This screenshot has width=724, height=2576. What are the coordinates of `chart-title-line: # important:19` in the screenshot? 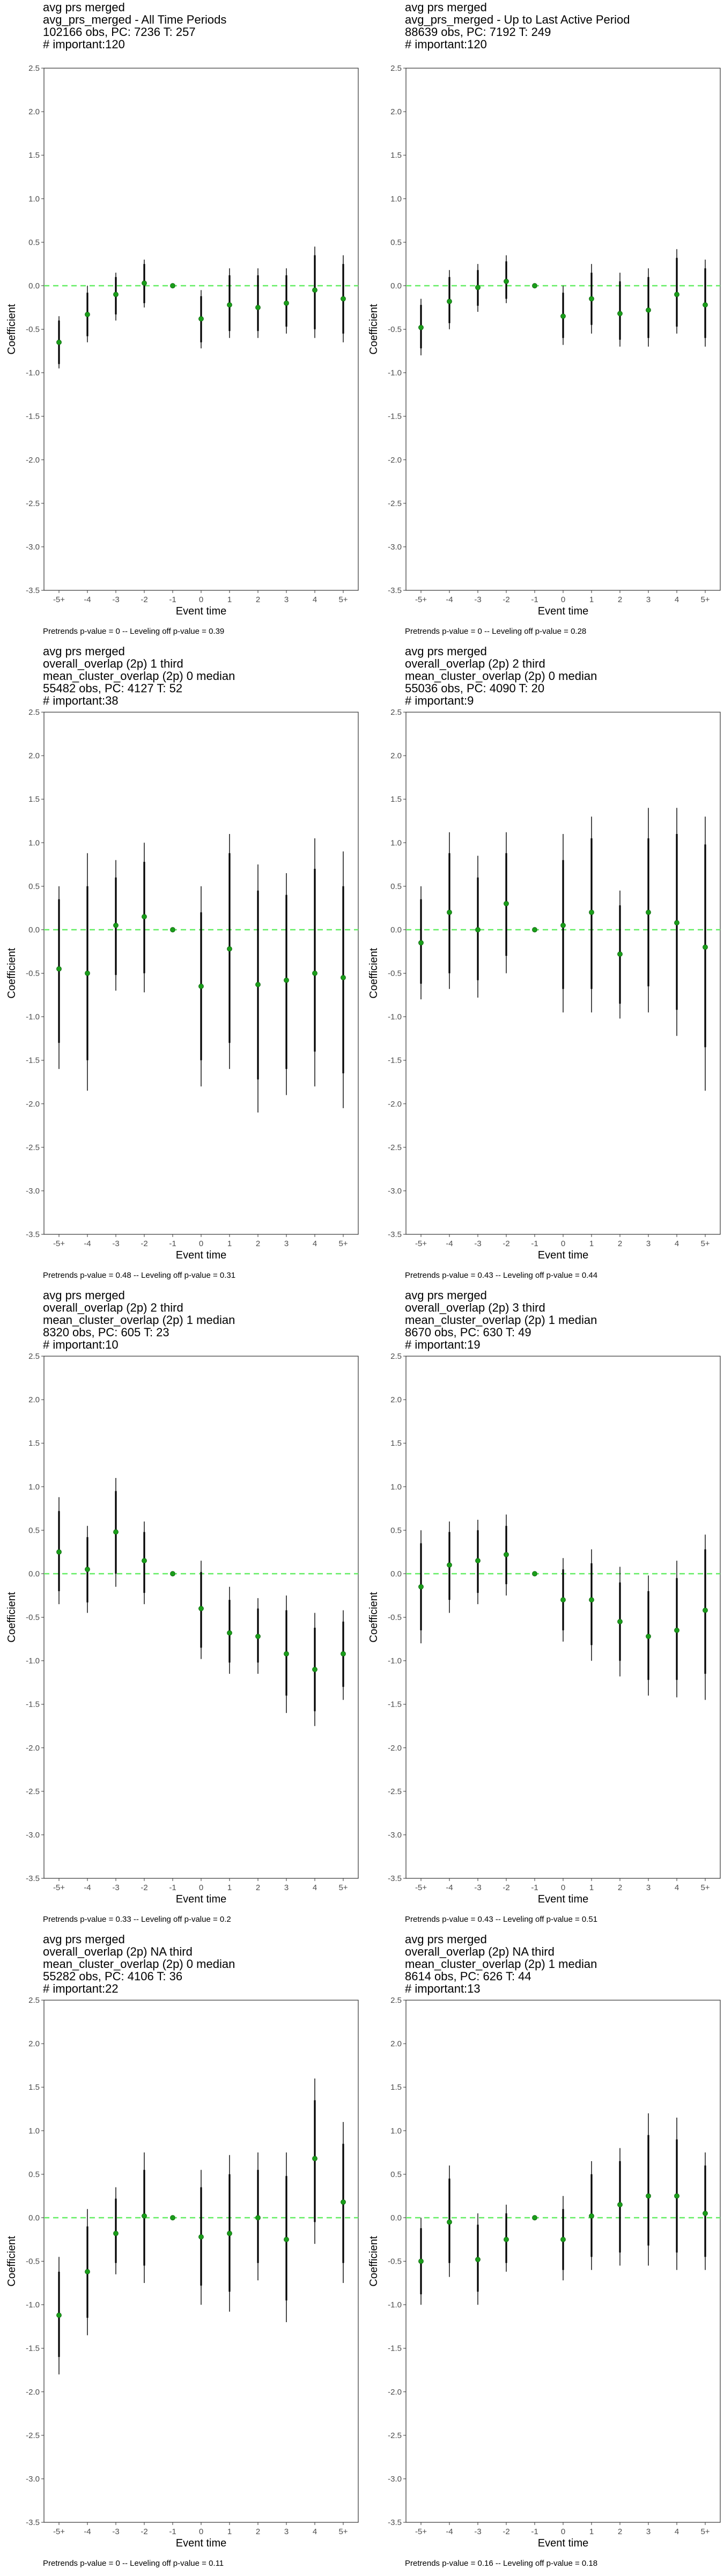 It's located at (443, 1344).